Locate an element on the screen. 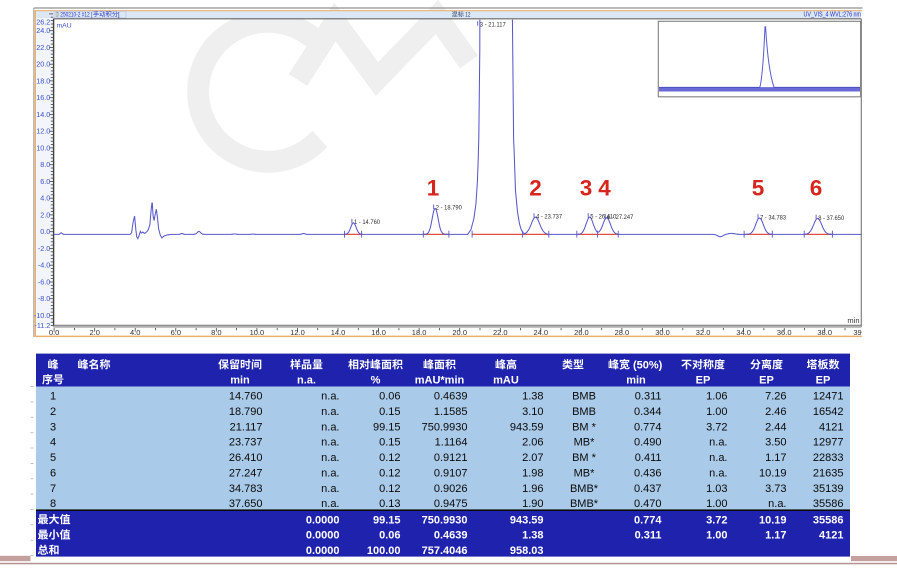  svg-text: 1 - 14.760 is located at coordinates (367, 222).